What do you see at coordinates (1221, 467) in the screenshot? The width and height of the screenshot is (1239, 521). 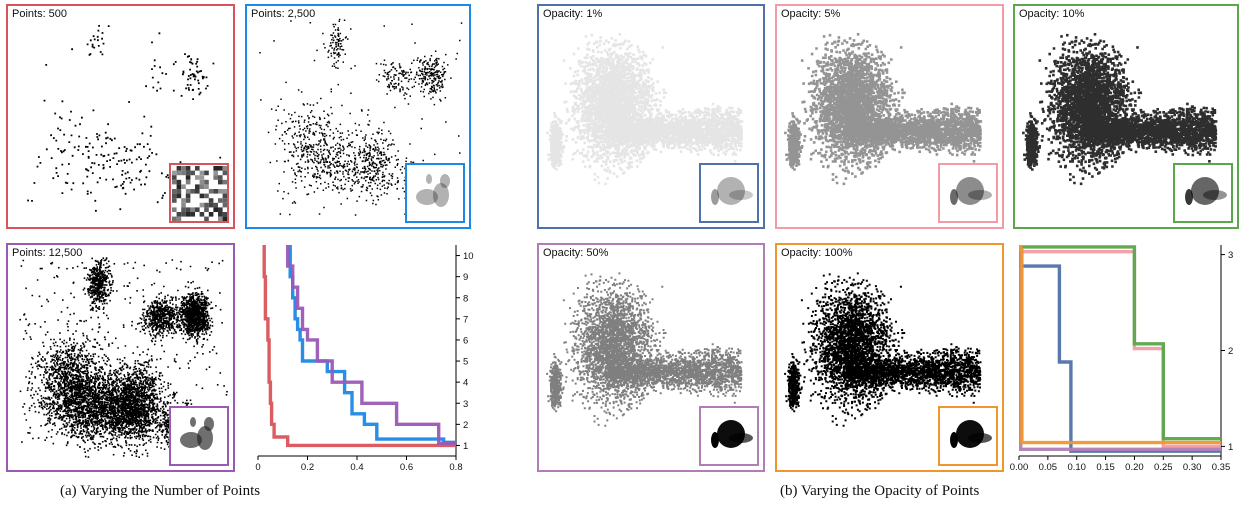 I see `x-tick-label: 0.35` at bounding box center [1221, 467].